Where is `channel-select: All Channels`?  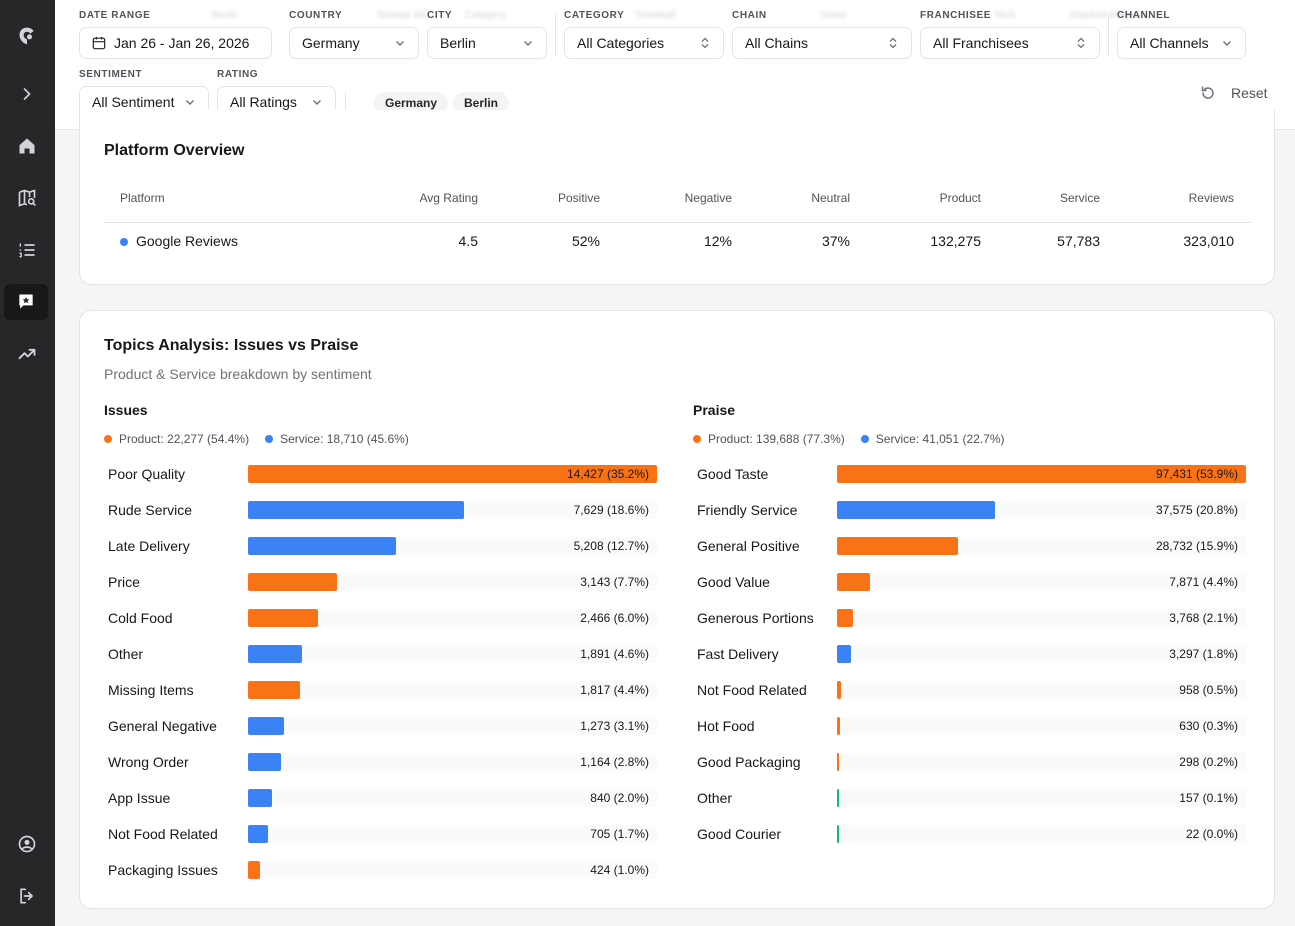
channel-select: All Channels is located at coordinates (1181, 43).